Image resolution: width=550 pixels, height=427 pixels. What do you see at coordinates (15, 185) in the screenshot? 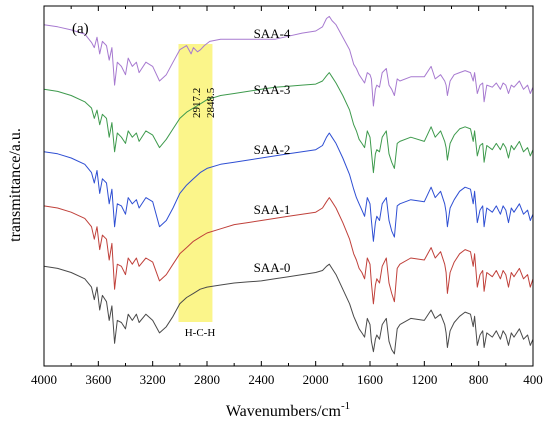
I see `y-axis-label: transmittance/a.u.` at bounding box center [15, 185].